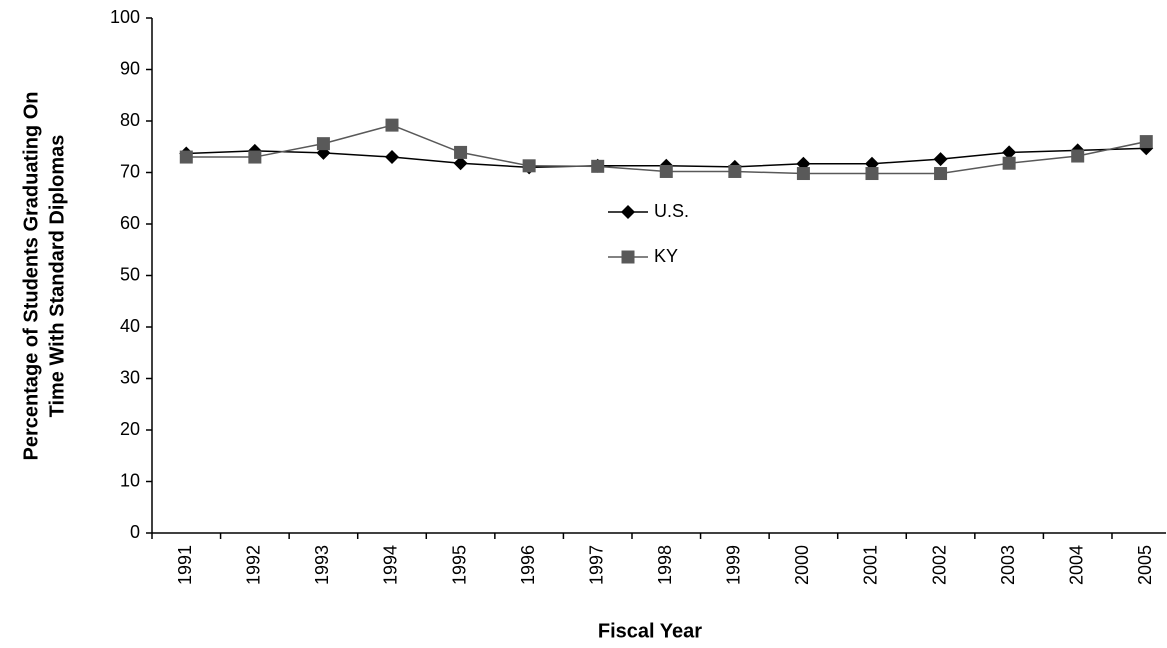 This screenshot has width=1167, height=648. What do you see at coordinates (666, 256) in the screenshot?
I see `legend-label: KY` at bounding box center [666, 256].